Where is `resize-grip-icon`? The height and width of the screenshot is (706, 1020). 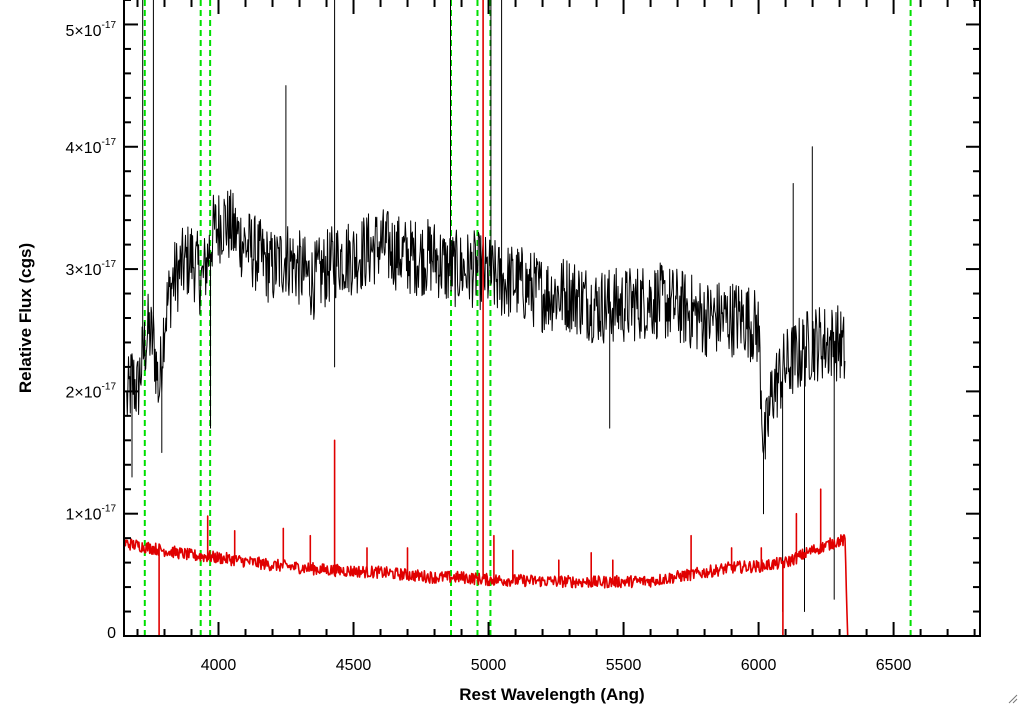
resize-grip-icon is located at coordinates (1012, 698).